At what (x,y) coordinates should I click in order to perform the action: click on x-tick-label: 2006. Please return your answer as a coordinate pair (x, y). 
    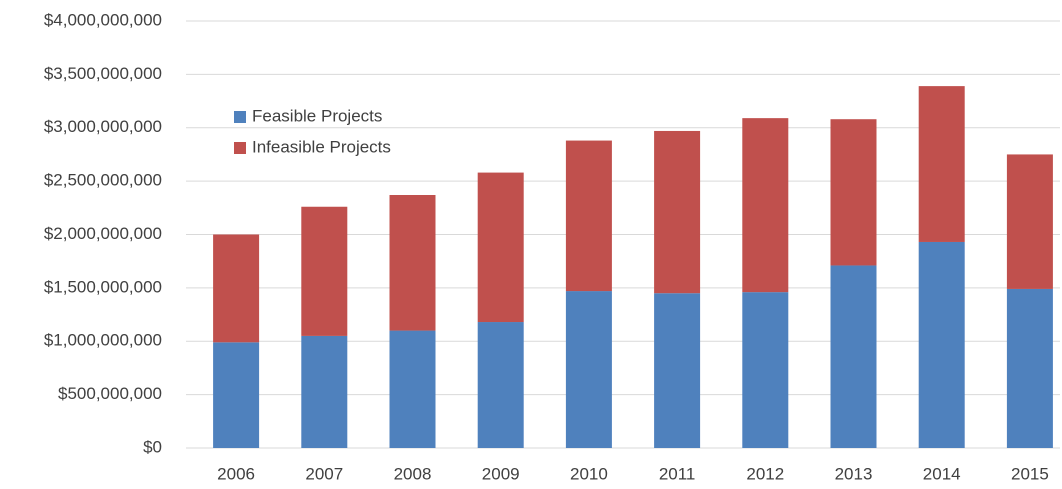
    Looking at the image, I should click on (236, 473).